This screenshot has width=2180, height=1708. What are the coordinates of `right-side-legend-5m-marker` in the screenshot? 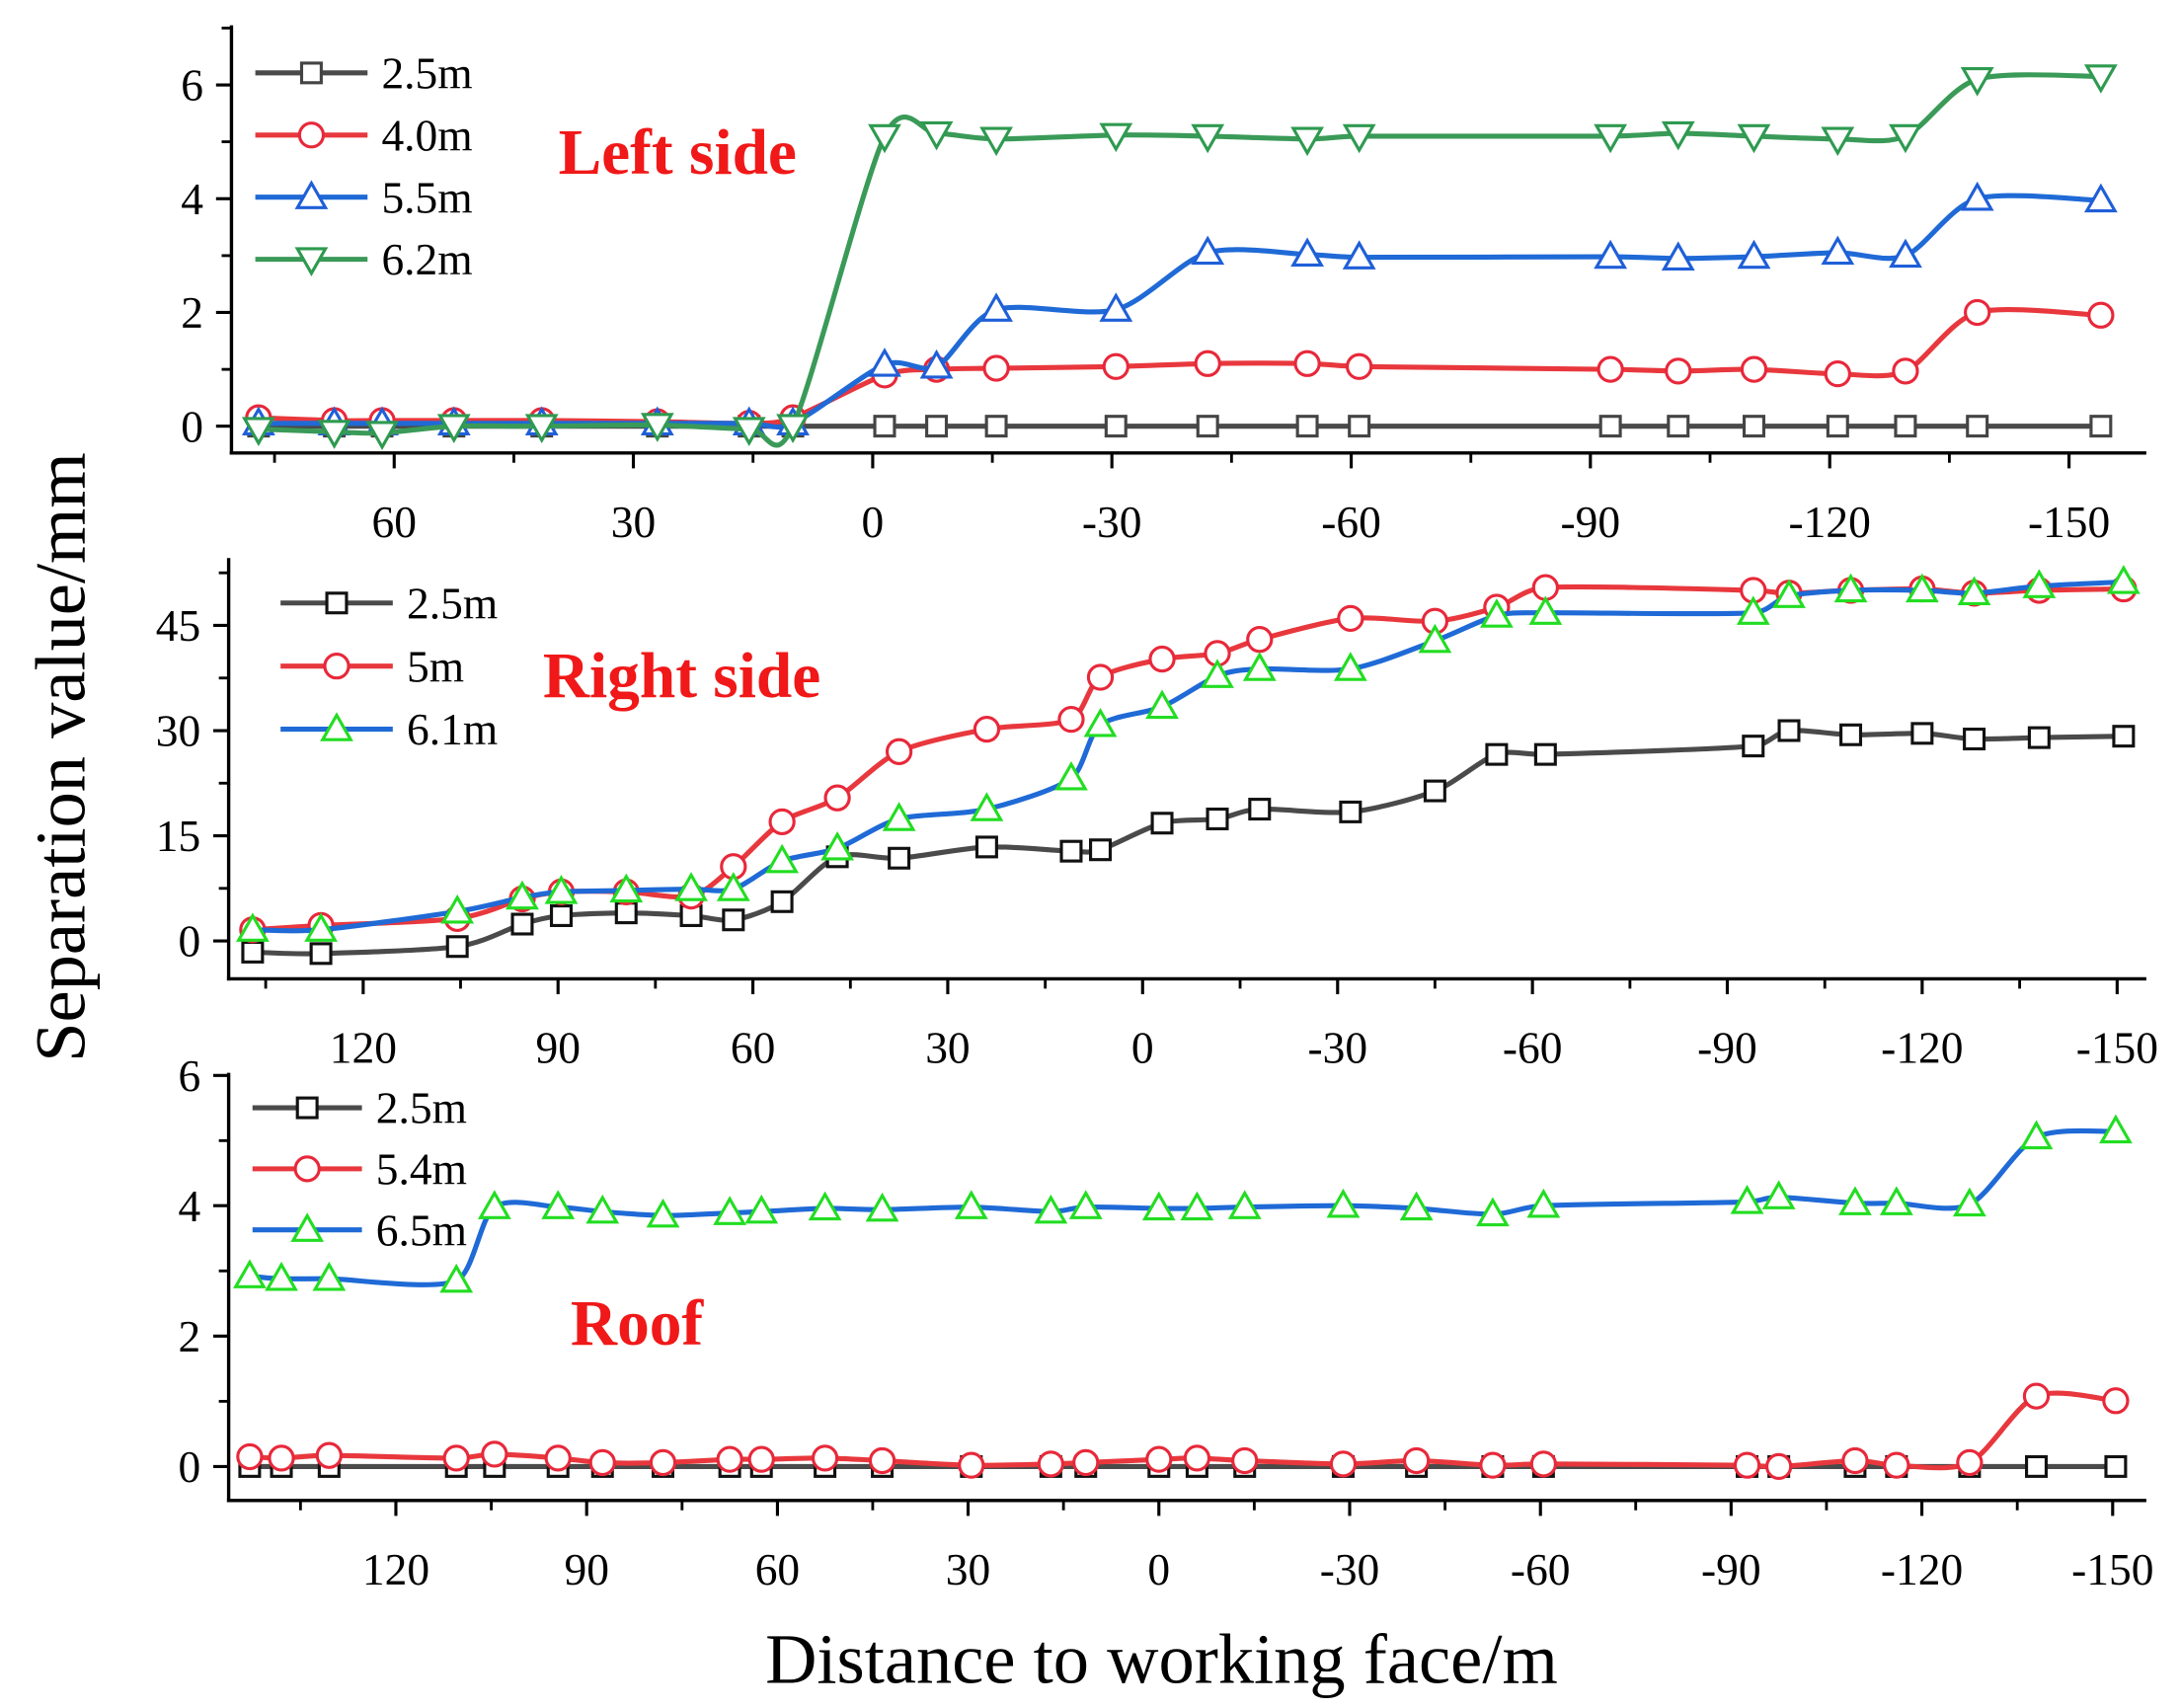 It's located at (337, 666).